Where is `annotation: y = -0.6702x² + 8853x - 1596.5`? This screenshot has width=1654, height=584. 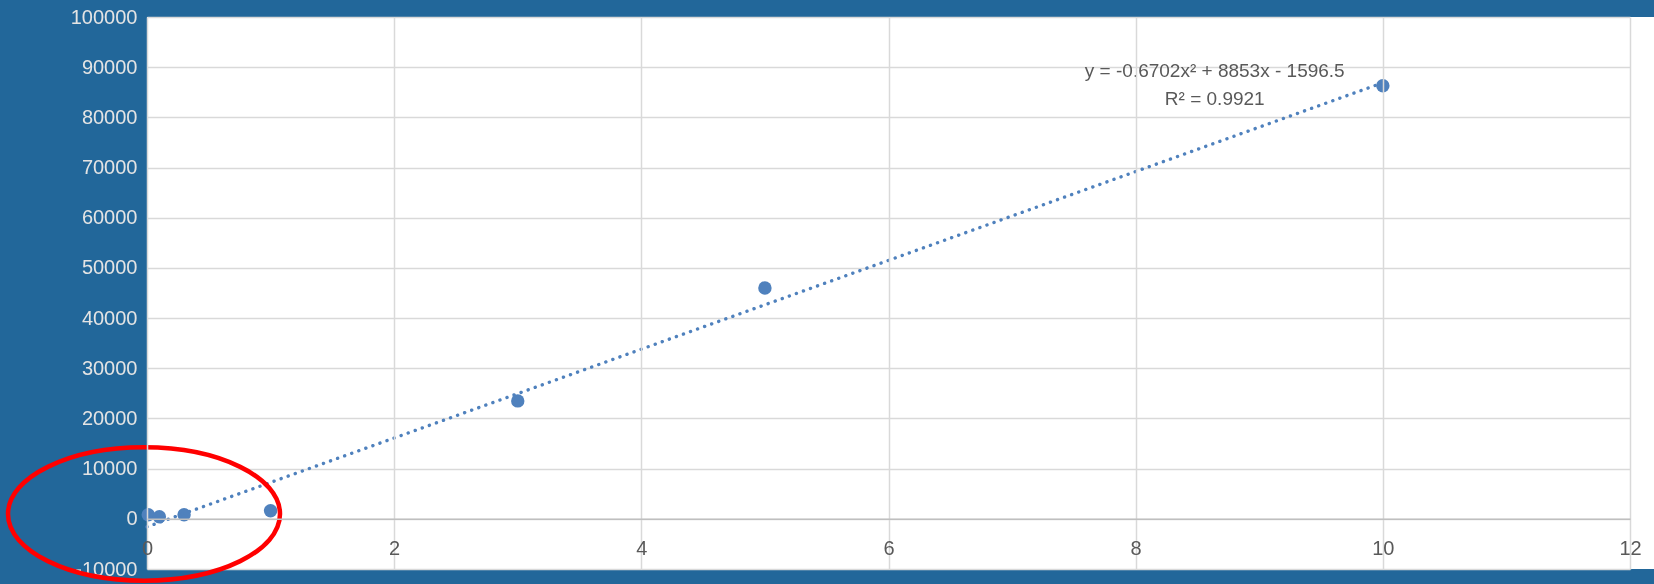
annotation: y = -0.6702x² + 8853x - 1596.5 is located at coordinates (1214, 71).